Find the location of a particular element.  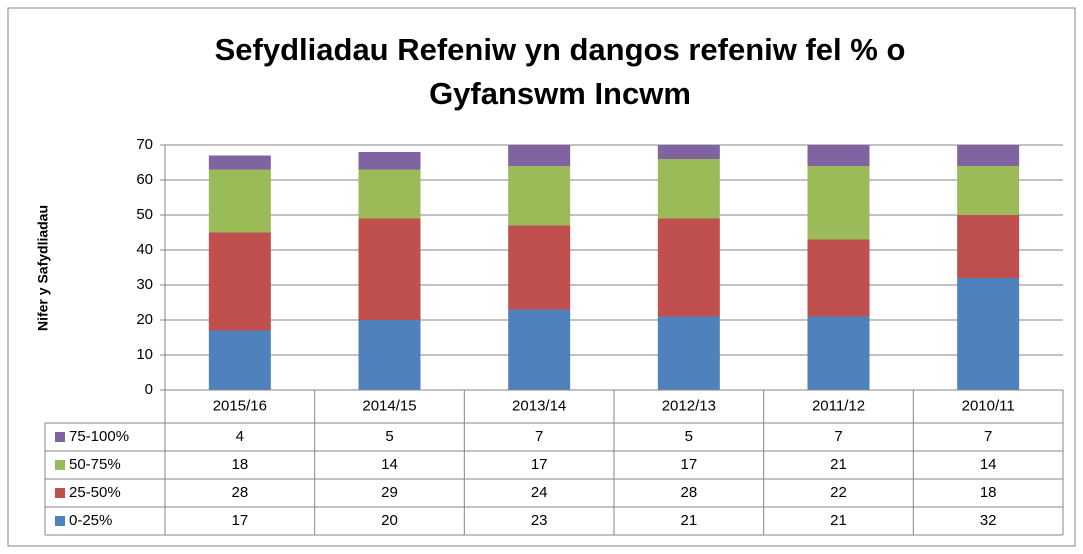

y-tick-label: 40 is located at coordinates (144, 249).